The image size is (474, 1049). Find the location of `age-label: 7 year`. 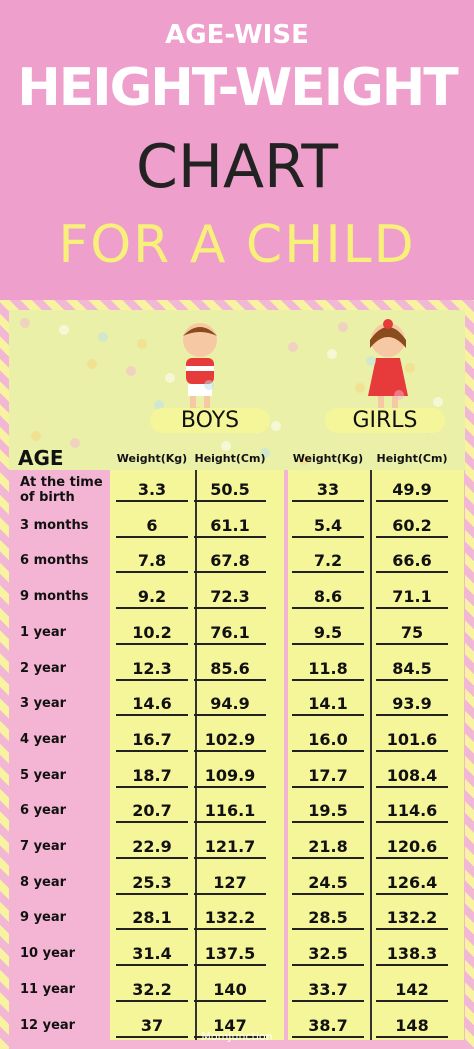

age-label: 7 year is located at coordinates (43, 846).